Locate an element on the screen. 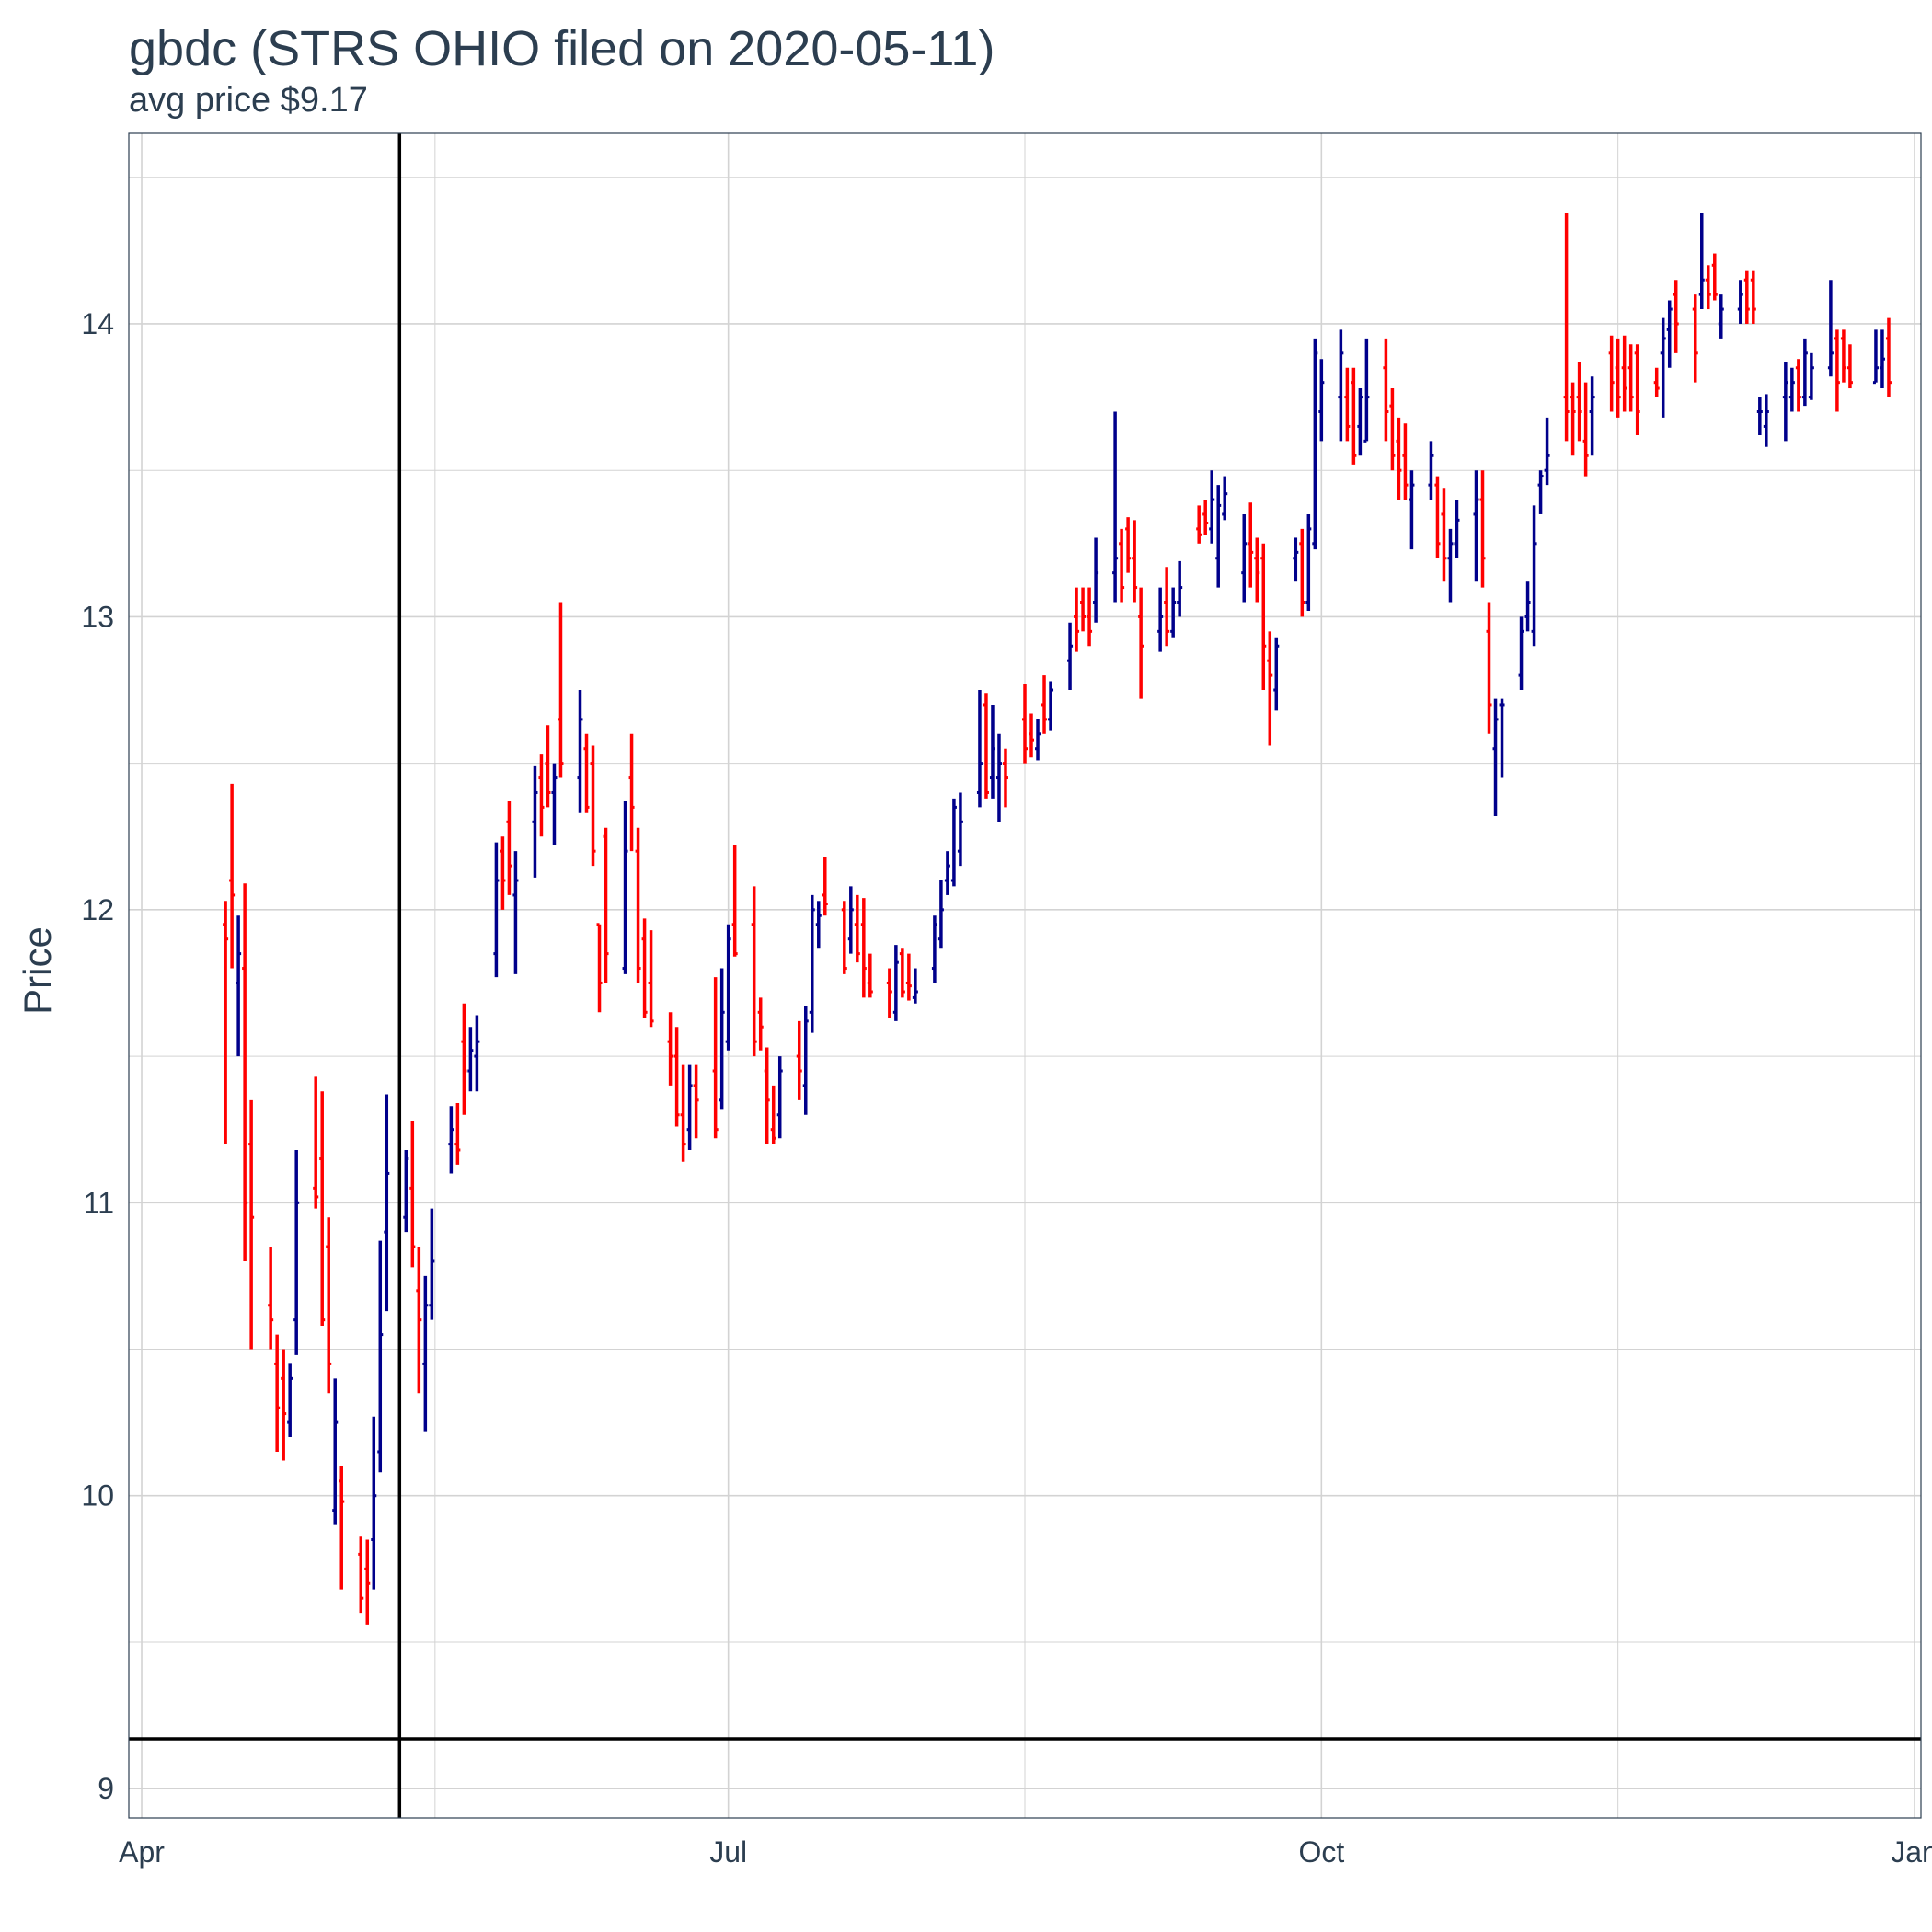  x-tick-label: Jan is located at coordinates (1911, 1852).